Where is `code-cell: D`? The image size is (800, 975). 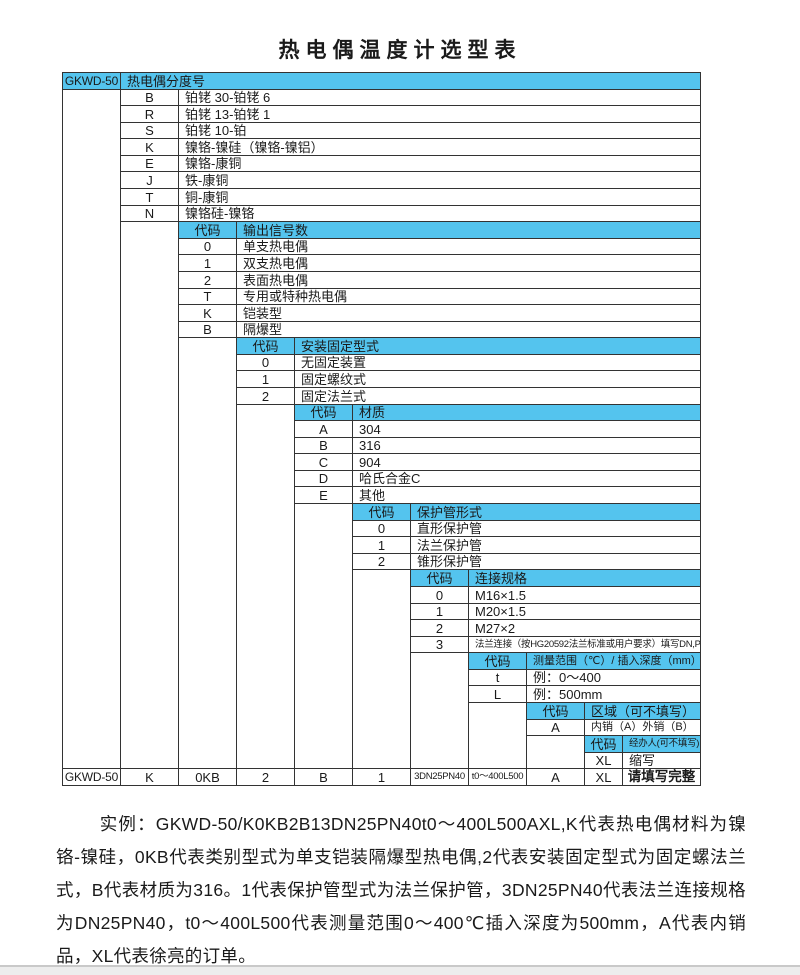
code-cell: D is located at coordinates (323, 478).